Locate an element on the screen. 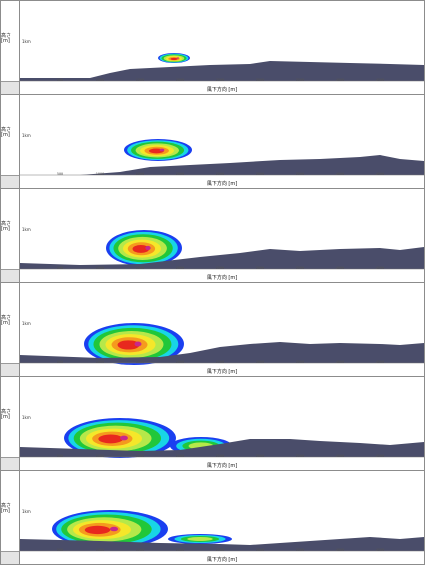 The height and width of the screenshot is (565, 425). plume-tail-band is located at coordinates (200, 539).